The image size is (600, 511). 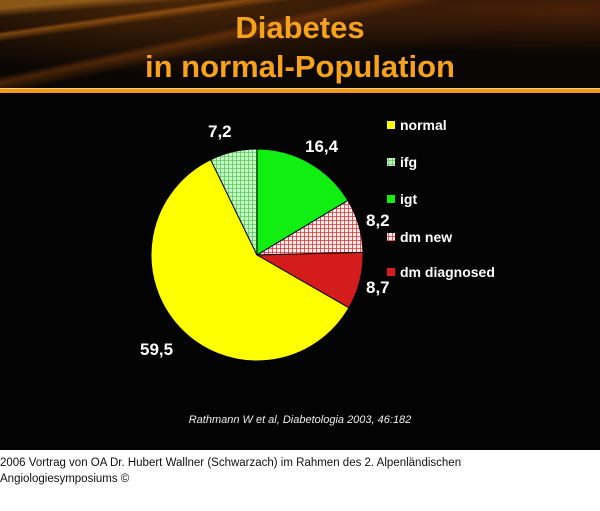 What do you see at coordinates (300, 90) in the screenshot?
I see `title-divider` at bounding box center [300, 90].